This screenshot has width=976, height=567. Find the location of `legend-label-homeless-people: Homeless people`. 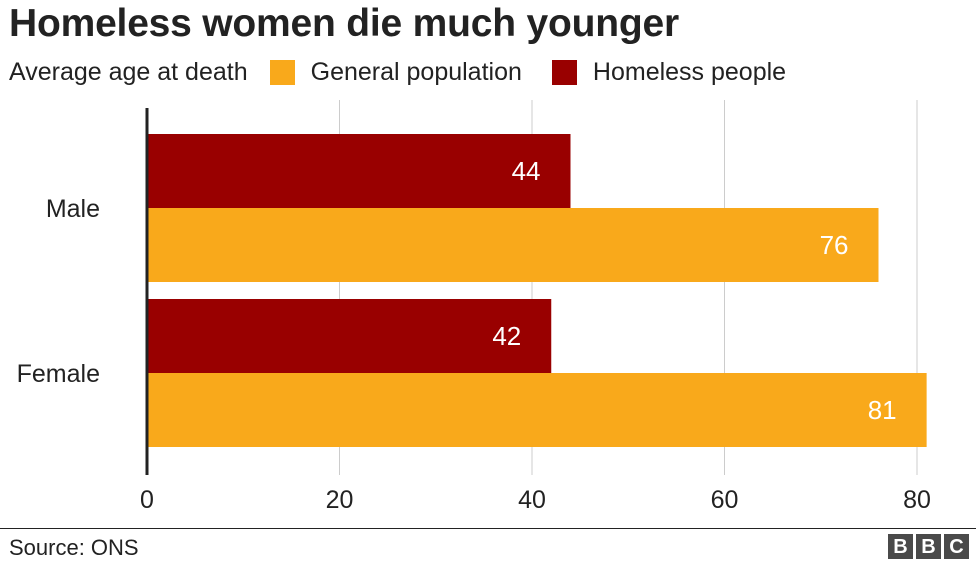

legend-label-homeless-people: Homeless people is located at coordinates (689, 71).